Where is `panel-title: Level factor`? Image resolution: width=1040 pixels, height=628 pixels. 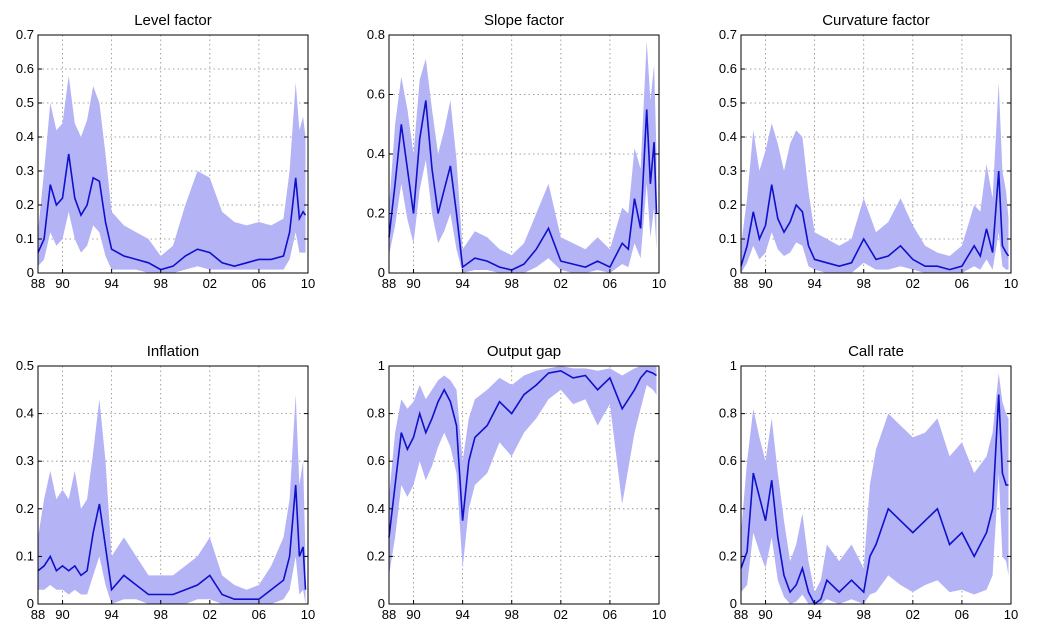 panel-title: Level factor is located at coordinates (173, 20).